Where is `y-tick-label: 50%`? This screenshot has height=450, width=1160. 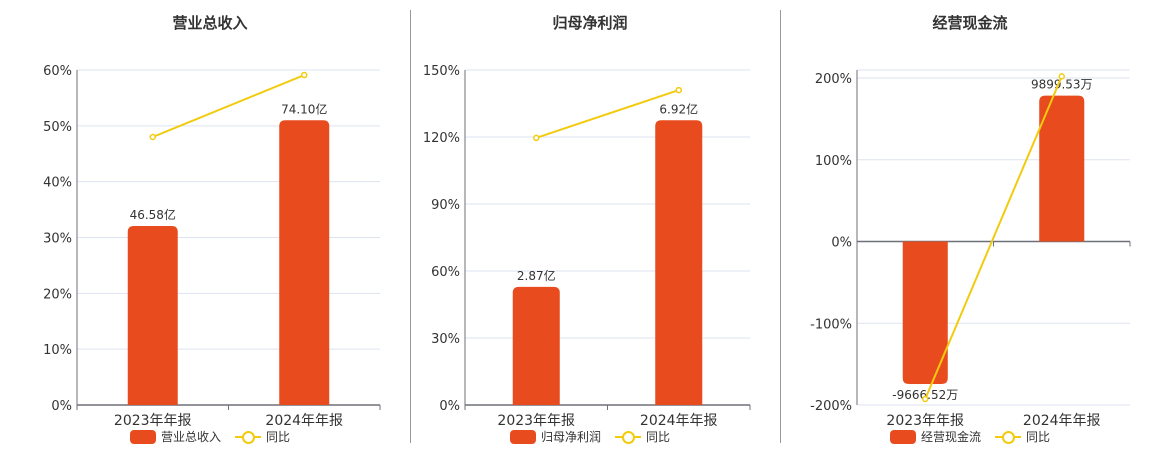
y-tick-label: 50% is located at coordinates (57, 127).